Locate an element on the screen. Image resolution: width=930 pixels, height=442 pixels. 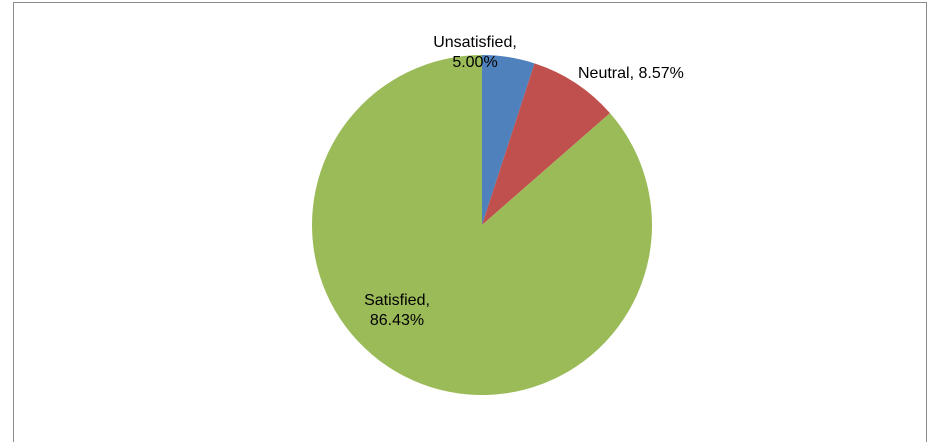
data-label-unsatisfied: Unsatisfied, 5.00% is located at coordinates (475, 52).